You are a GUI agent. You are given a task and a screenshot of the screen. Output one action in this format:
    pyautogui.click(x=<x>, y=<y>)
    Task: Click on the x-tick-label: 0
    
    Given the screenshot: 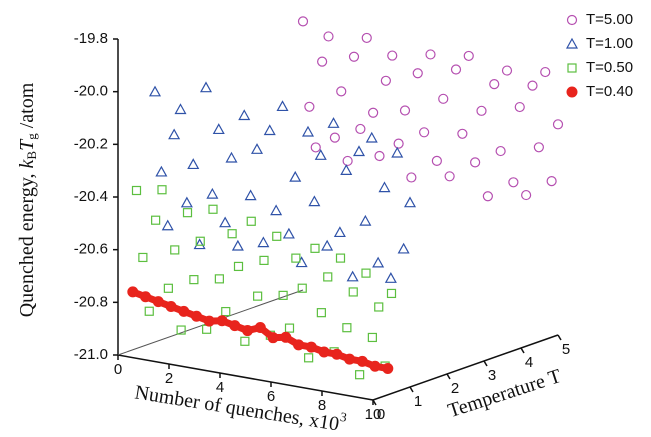 What is the action you would take?
    pyautogui.click(x=118, y=369)
    